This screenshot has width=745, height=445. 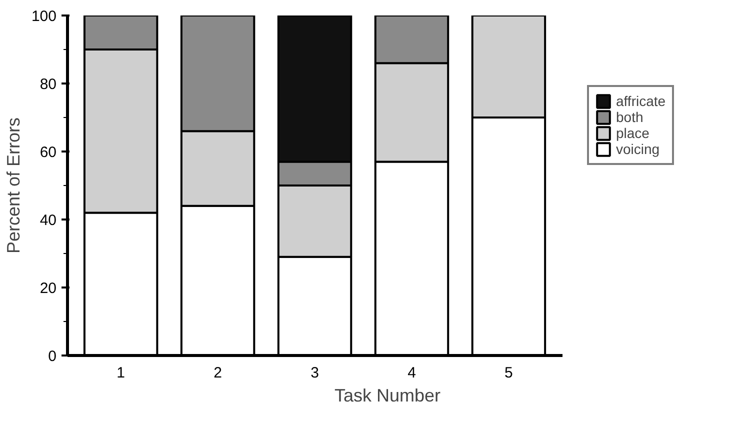 What do you see at coordinates (52, 356) in the screenshot?
I see `y-tick-label: 0` at bounding box center [52, 356].